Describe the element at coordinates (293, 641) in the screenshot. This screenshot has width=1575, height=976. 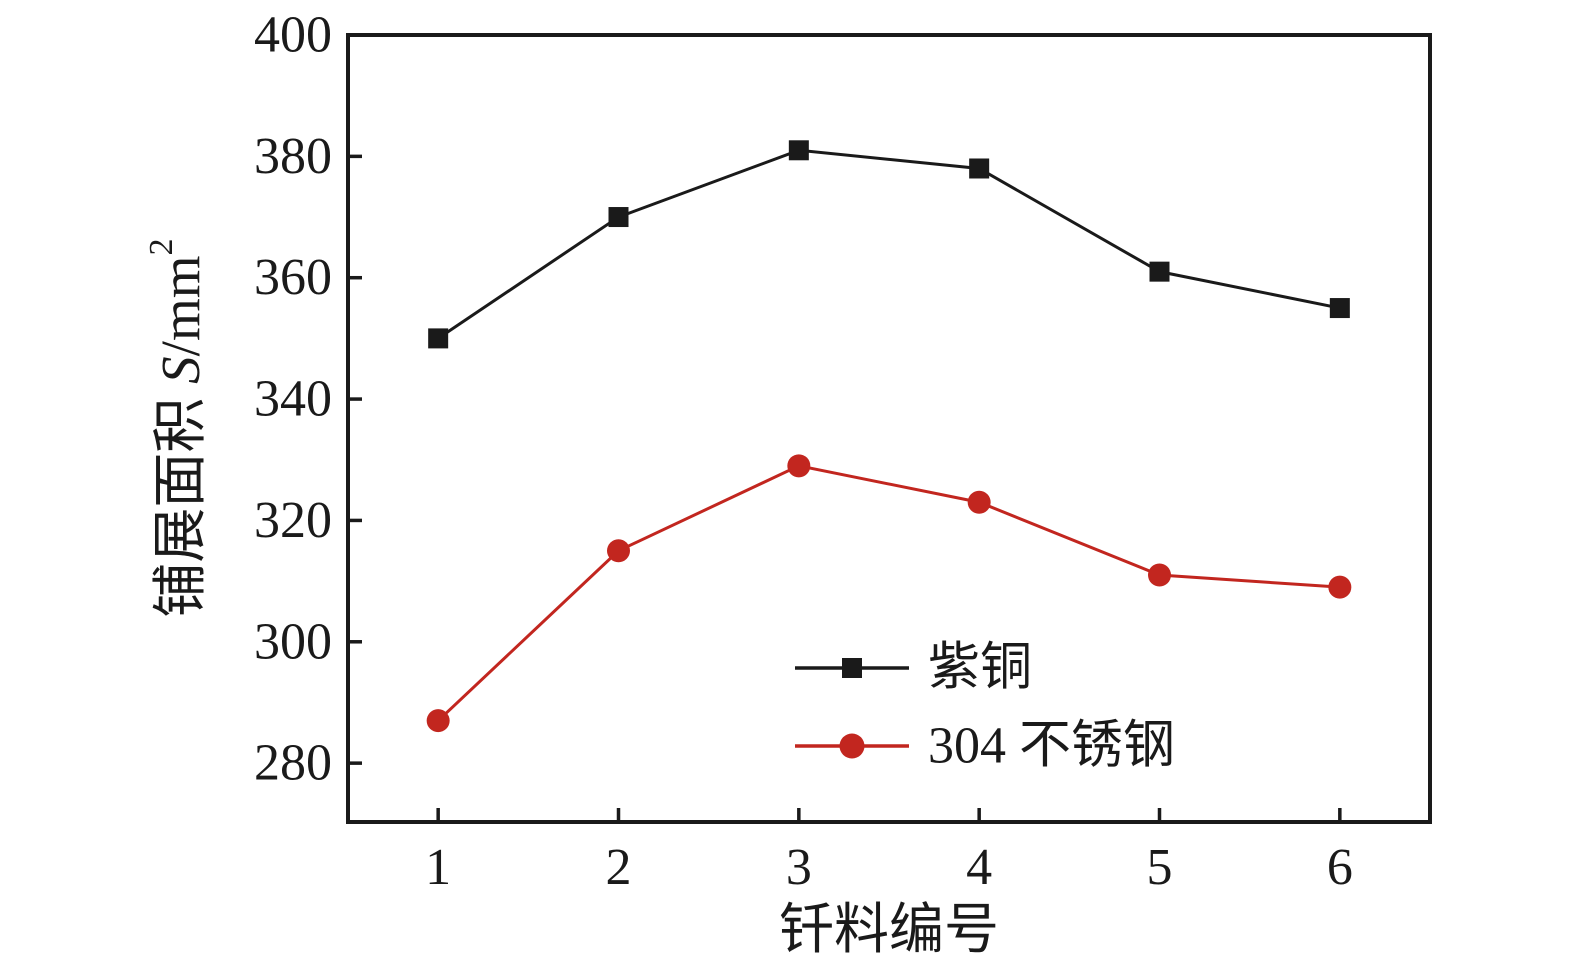
I see `y-tick-label: 300` at that location.